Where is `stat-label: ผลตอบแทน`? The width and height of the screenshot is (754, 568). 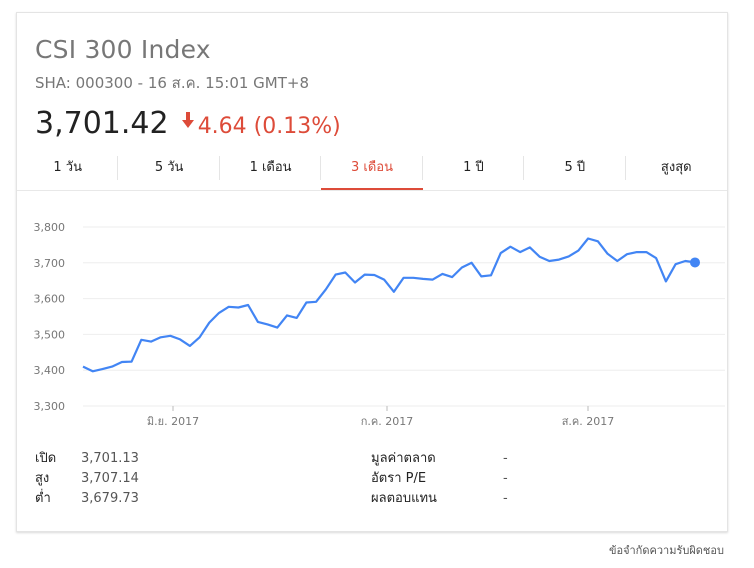
stat-label: ผลตอบแทน is located at coordinates (404, 498).